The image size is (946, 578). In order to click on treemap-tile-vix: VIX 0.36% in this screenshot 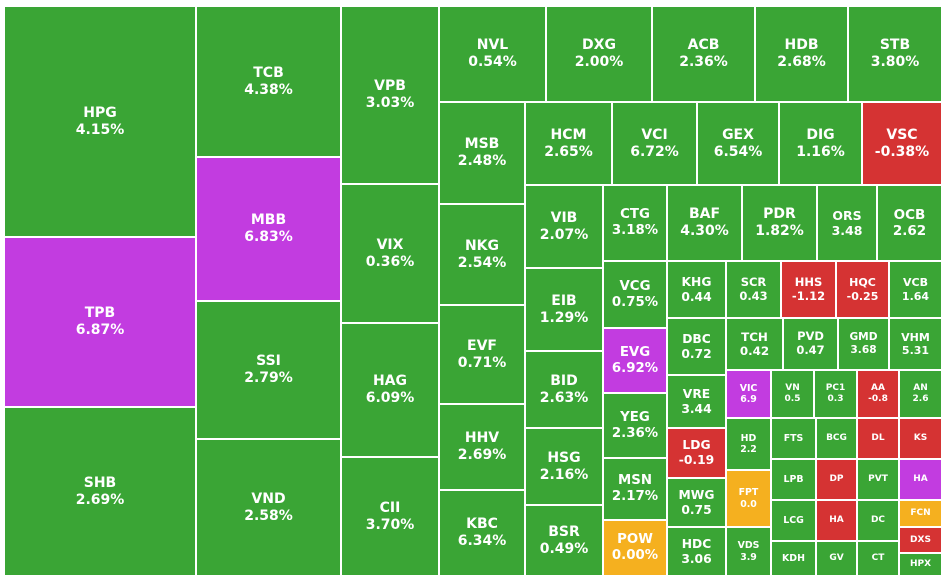, I will do `click(390, 253)`.